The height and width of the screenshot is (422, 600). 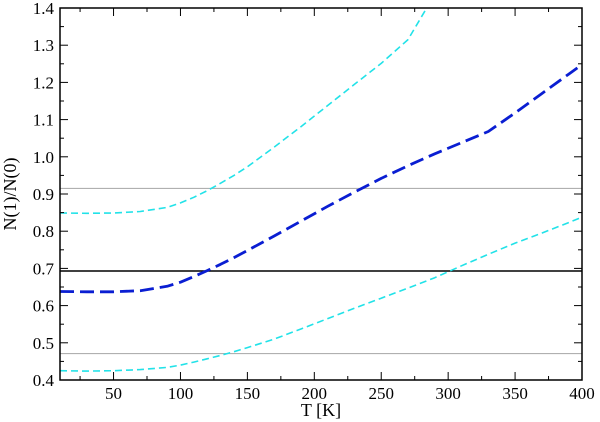 I want to click on y-tick-label: 0.4, so click(x=44, y=380).